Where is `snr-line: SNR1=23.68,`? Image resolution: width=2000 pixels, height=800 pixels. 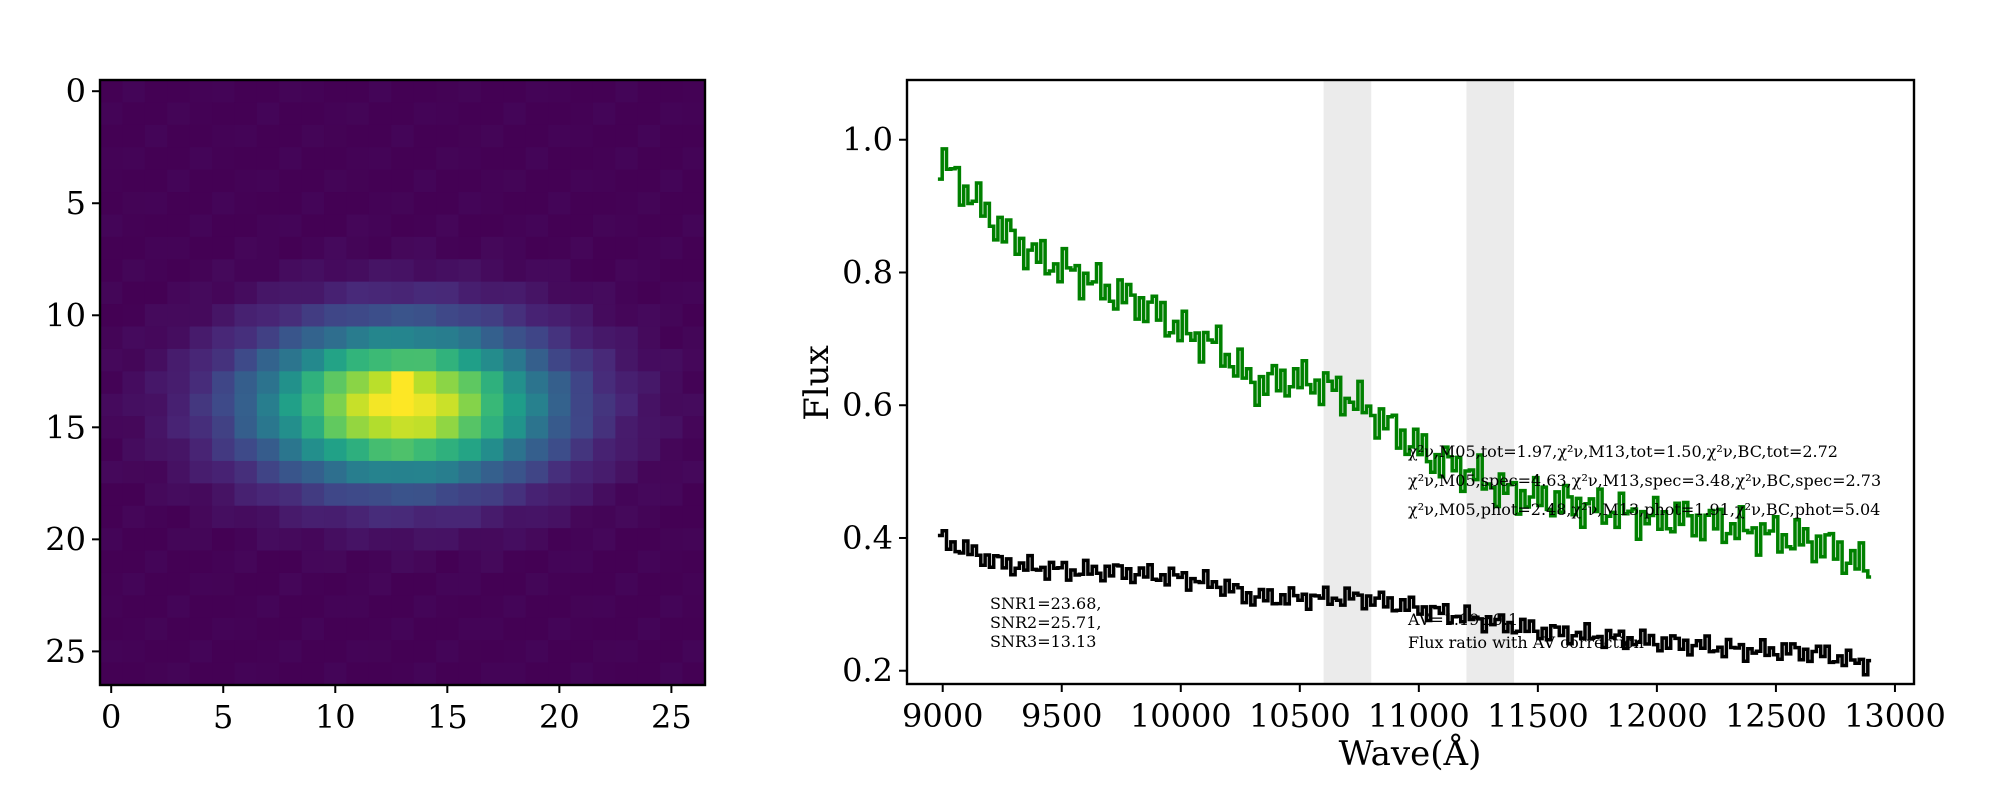
snr-line: SNR1=23.68, is located at coordinates (1045, 603).